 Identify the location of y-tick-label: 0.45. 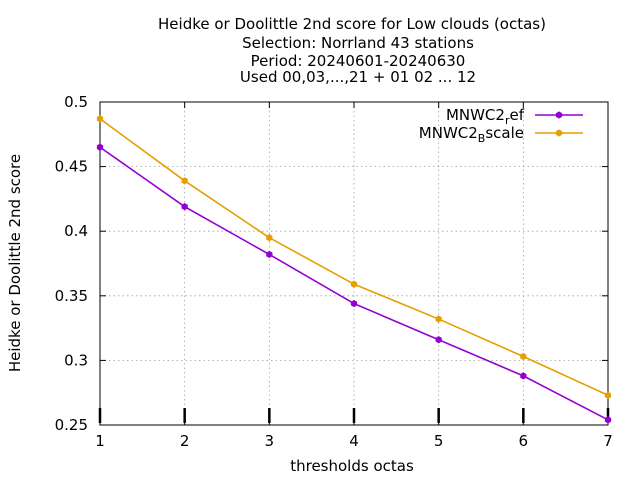
(71, 167).